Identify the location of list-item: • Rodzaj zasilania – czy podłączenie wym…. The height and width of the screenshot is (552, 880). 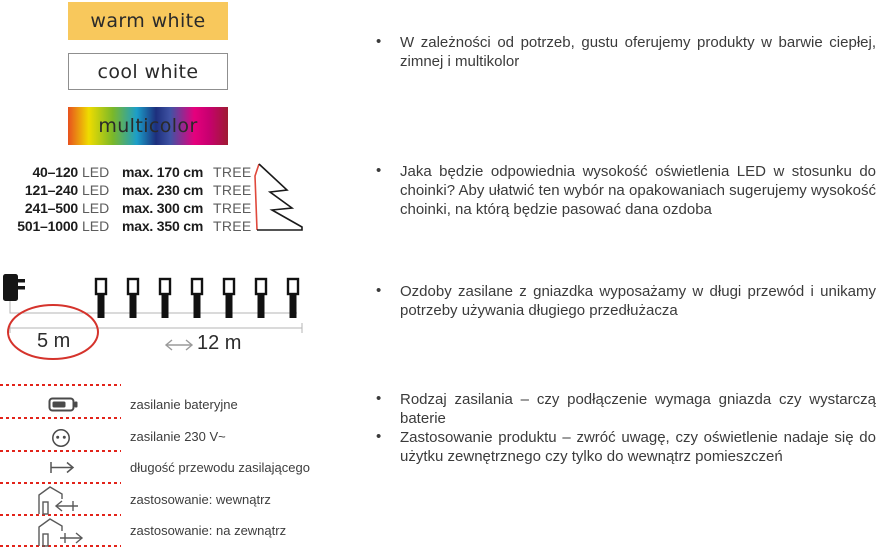
(622, 409).